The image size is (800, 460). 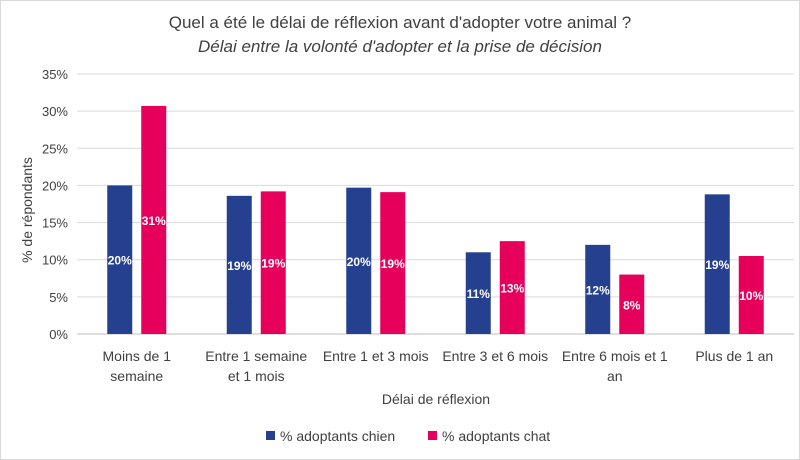 What do you see at coordinates (408, 436) in the screenshot?
I see `legend: % adoptants chien % adoptants chat` at bounding box center [408, 436].